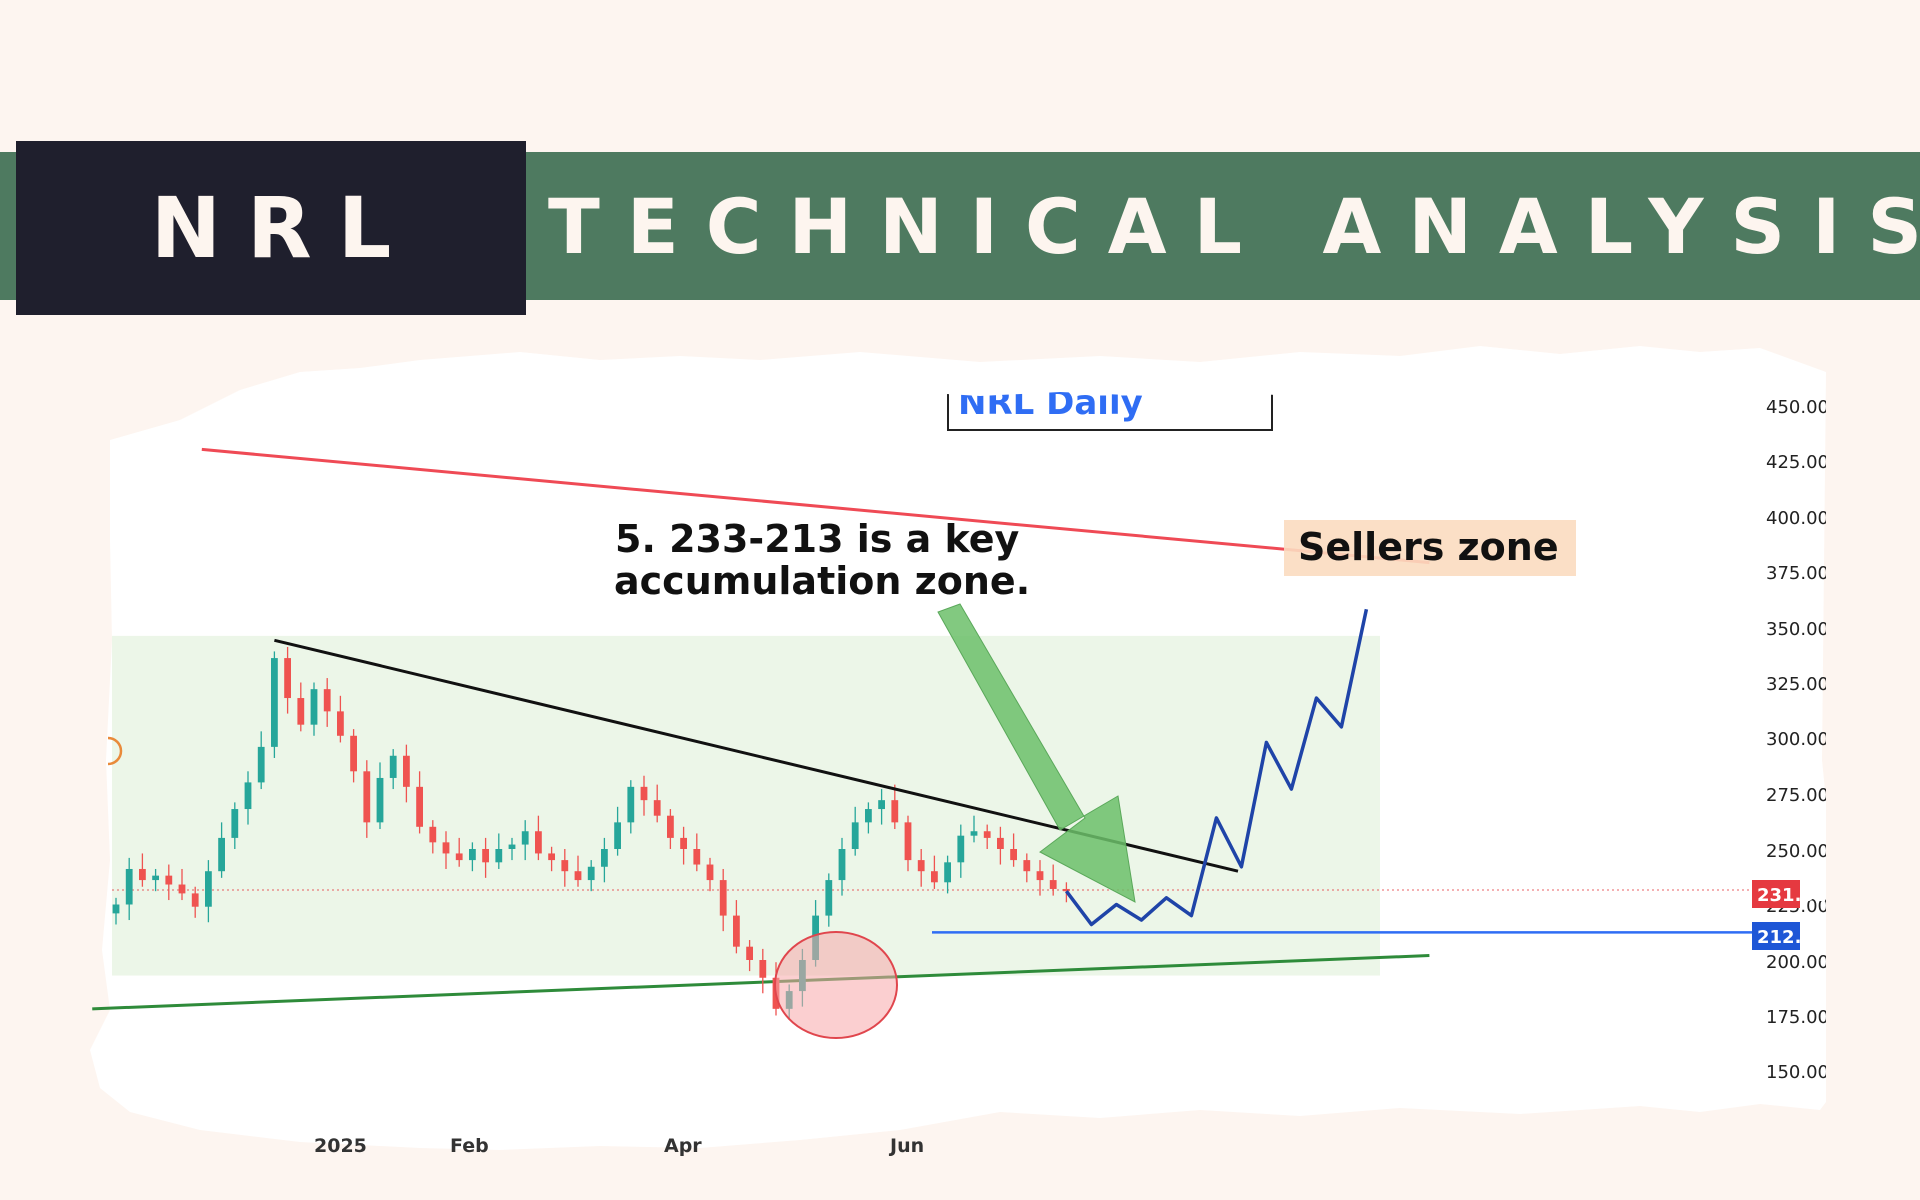 This screenshot has height=1200, width=1920. What do you see at coordinates (1234, 226) in the screenshot?
I see `page-title: TECHNICAL ANALYSIS` at bounding box center [1234, 226].